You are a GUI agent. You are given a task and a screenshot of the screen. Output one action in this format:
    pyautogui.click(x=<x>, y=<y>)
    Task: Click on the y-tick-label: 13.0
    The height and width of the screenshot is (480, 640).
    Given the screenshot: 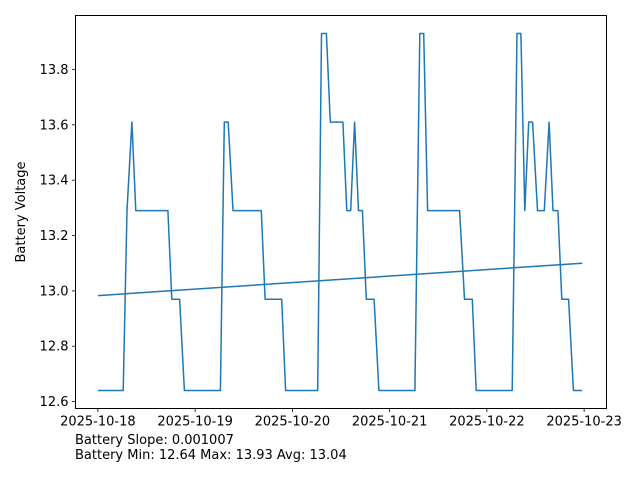 What is the action you would take?
    pyautogui.click(x=54, y=291)
    